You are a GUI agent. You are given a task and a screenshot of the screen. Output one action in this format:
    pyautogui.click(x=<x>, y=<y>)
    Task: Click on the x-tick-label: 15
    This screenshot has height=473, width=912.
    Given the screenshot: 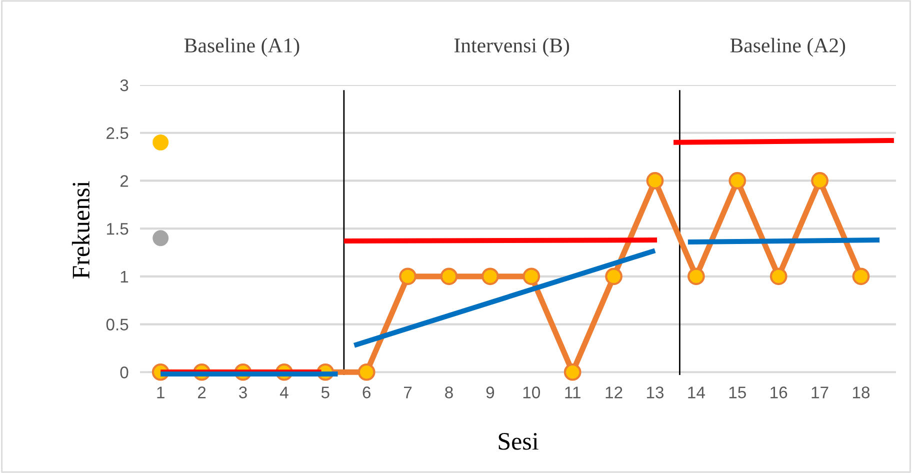 What is the action you would take?
    pyautogui.click(x=737, y=392)
    